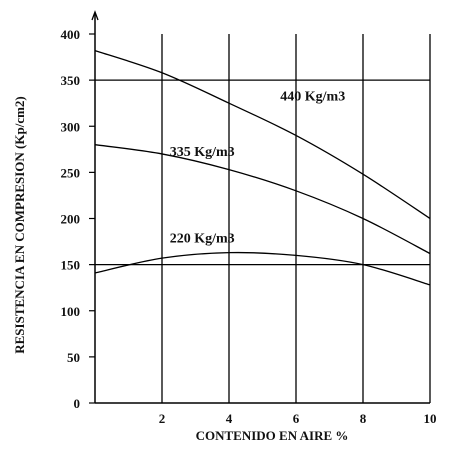 The height and width of the screenshot is (450, 450). Describe the element at coordinates (162, 418) in the screenshot. I see `x-tick-label-2: 2` at that location.